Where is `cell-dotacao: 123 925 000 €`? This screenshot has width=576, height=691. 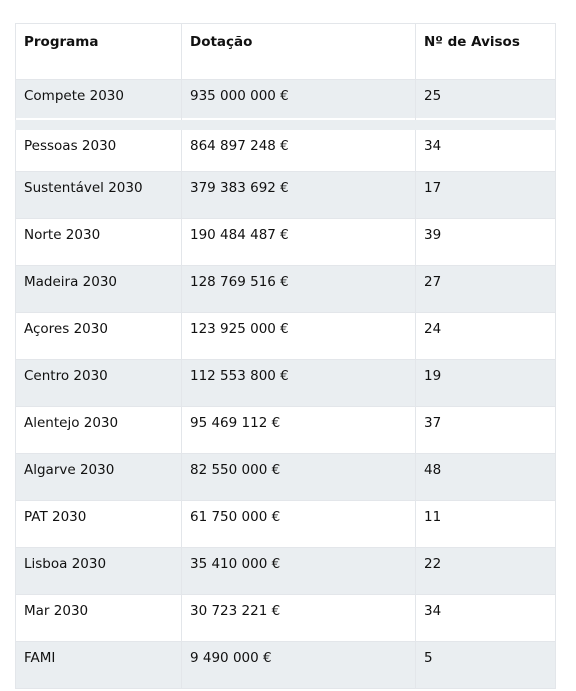
cell-dotacao: 123 925 000 € is located at coordinates (298, 336).